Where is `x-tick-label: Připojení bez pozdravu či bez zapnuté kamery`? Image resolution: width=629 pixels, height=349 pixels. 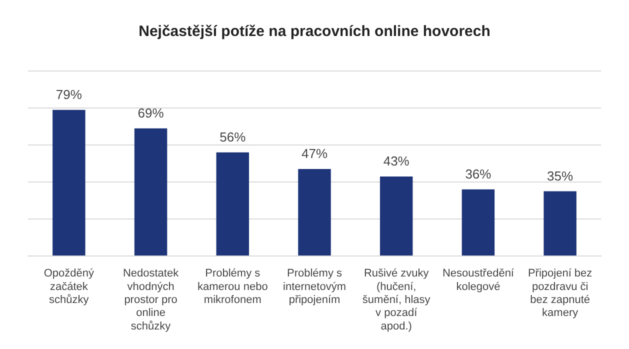
x-tick-label: Připojení bez pozdravu či bez zapnuté kamery is located at coordinates (560, 294).